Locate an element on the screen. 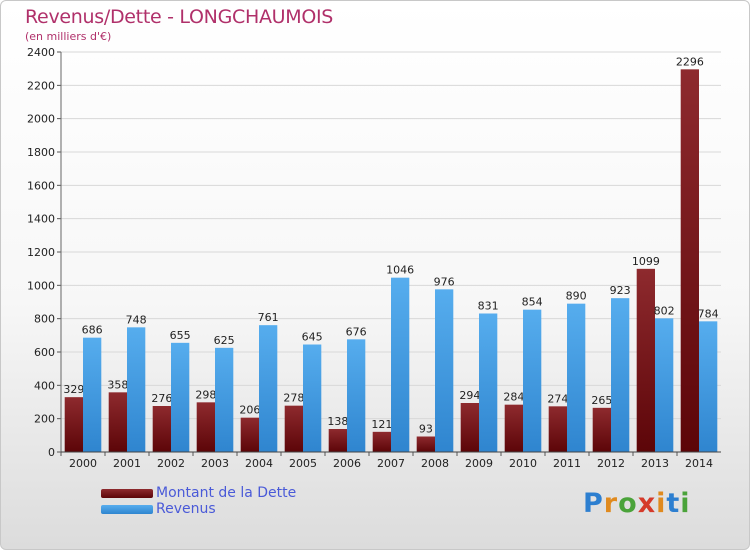 The image size is (750, 550). y-tick-label: 1000 is located at coordinates (41, 285).